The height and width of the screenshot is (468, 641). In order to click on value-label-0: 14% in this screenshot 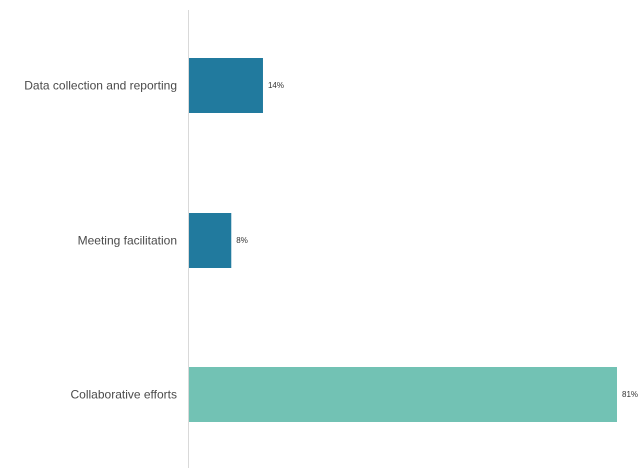, I will do `click(276, 85)`.